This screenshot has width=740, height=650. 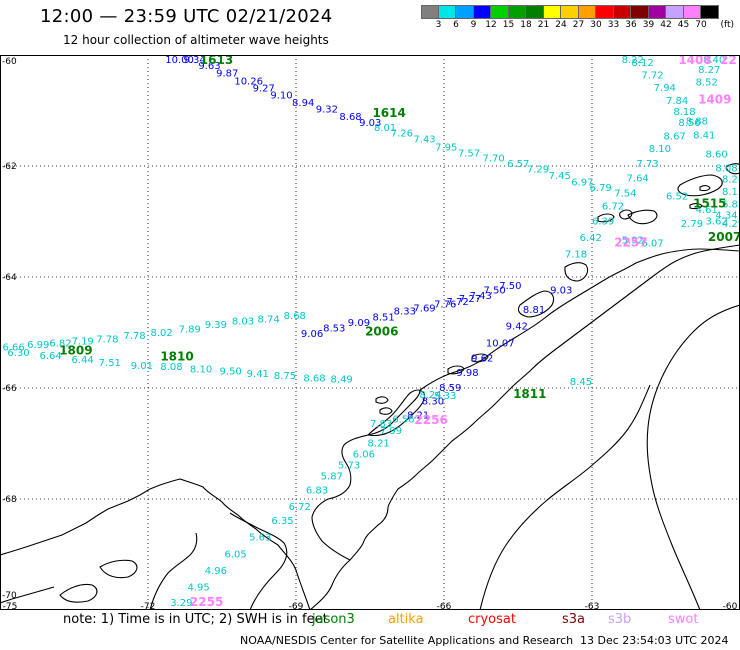 I want to click on wave-height-value: 8.41, so click(x=704, y=135).